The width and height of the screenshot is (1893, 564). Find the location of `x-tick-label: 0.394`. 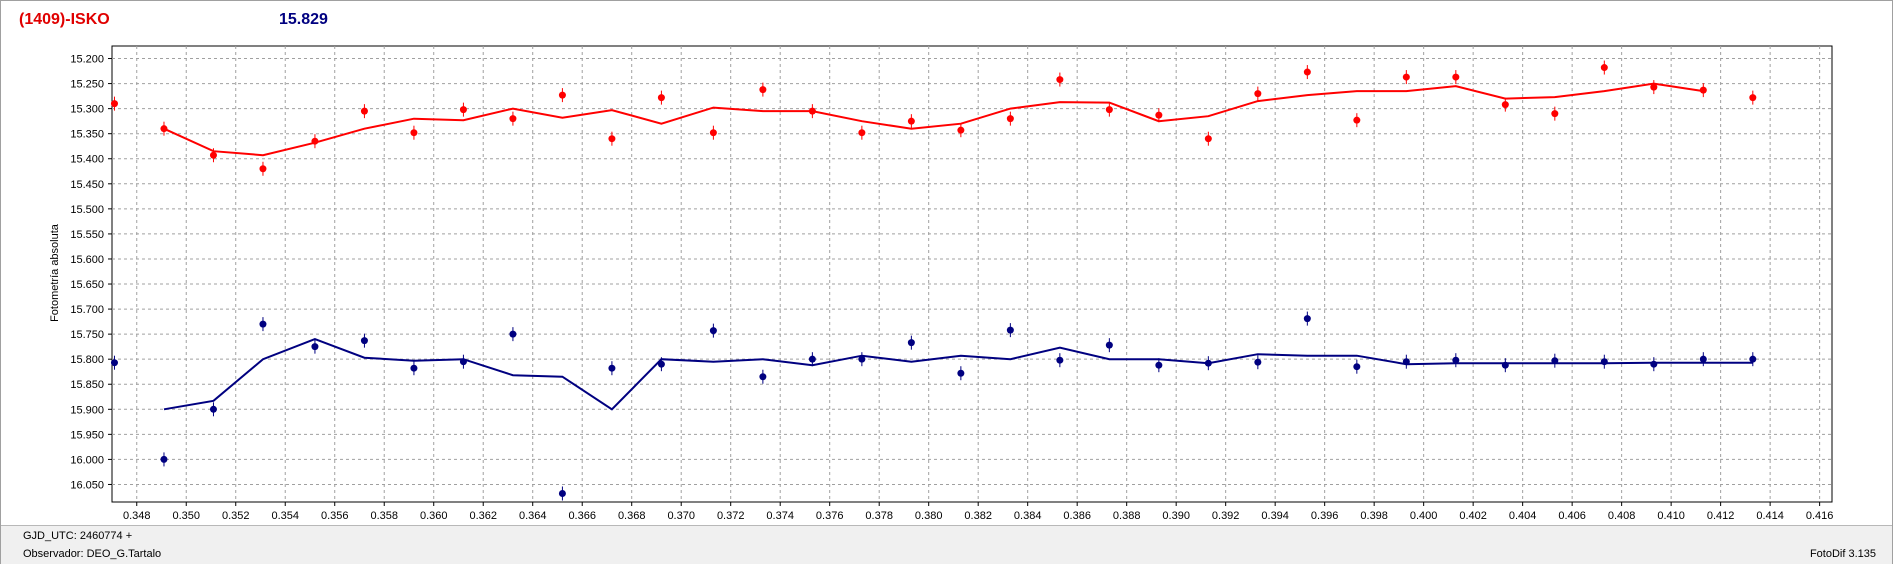

x-tick-label: 0.394 is located at coordinates (1275, 516).